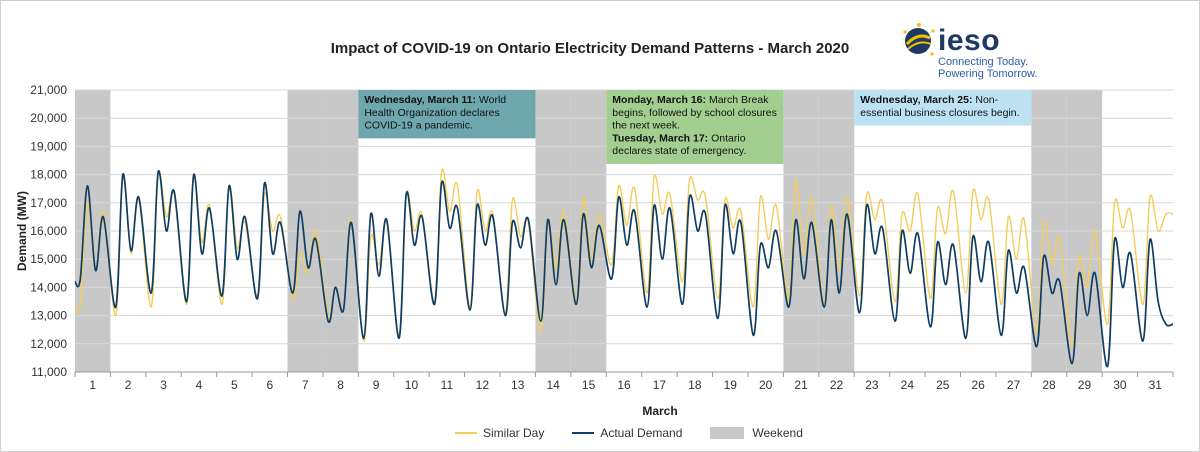  What do you see at coordinates (727, 138) in the screenshot?
I see `annotation-2b-text: Ontario` at bounding box center [727, 138].